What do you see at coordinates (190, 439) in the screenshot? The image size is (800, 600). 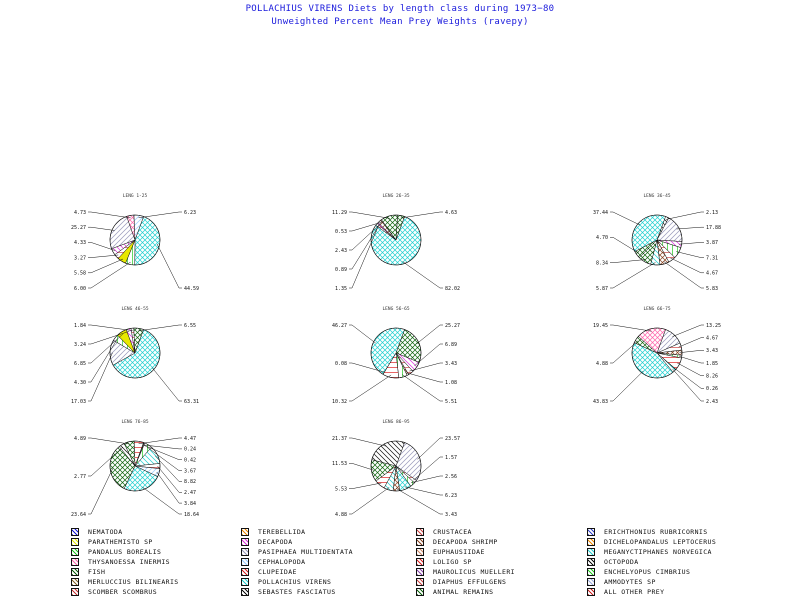 I see `slice-label: 4.47` at bounding box center [190, 439].